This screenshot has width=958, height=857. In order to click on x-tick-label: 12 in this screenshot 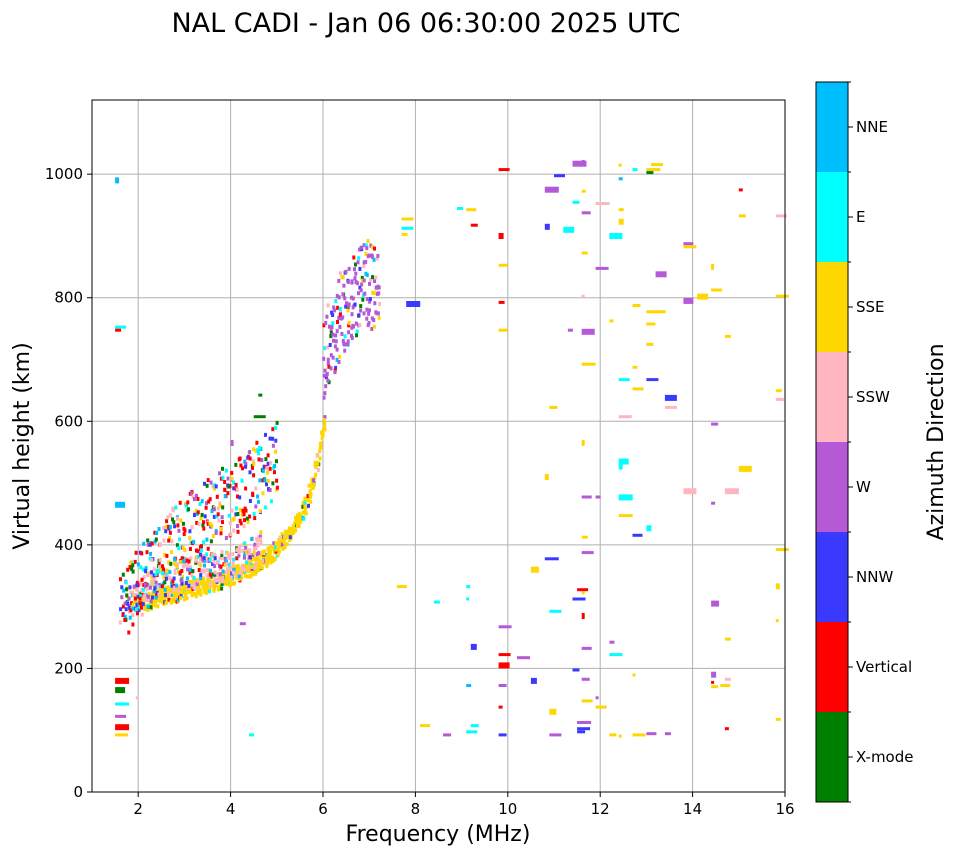, I will do `click(600, 809)`.